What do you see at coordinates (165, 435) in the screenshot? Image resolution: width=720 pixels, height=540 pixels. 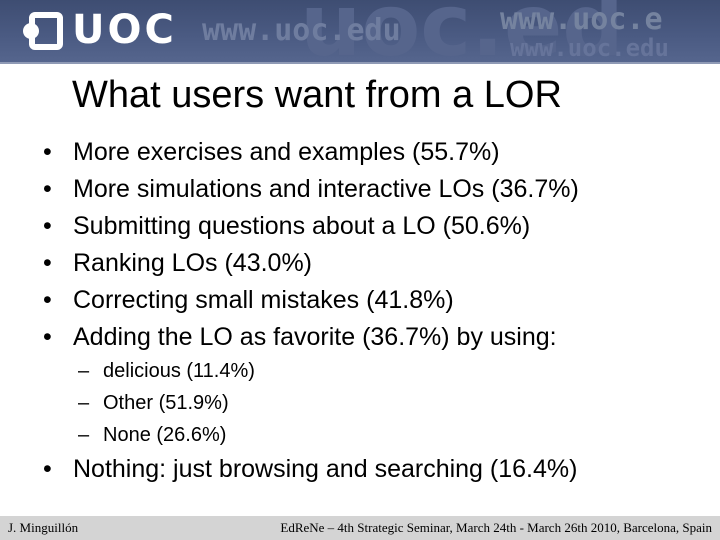 I see `sub-bullet-text: None (26.6%)` at bounding box center [165, 435].